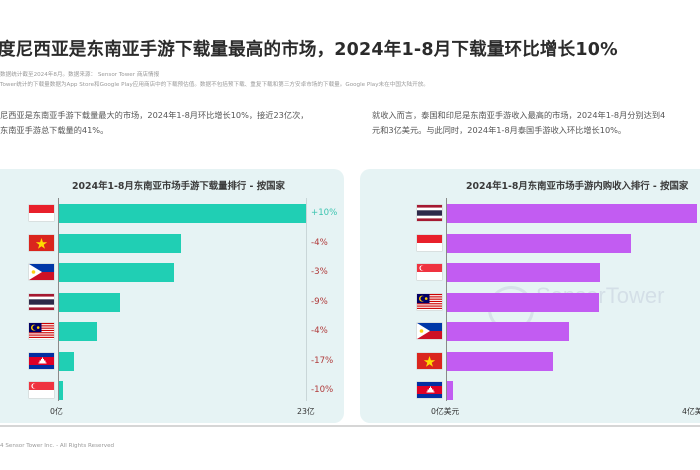  What do you see at coordinates (80, 75) in the screenshot?
I see `source-note: 数据统计截至2024年8月。数据来源： Sensor Tower 商店情报` at bounding box center [80, 75].